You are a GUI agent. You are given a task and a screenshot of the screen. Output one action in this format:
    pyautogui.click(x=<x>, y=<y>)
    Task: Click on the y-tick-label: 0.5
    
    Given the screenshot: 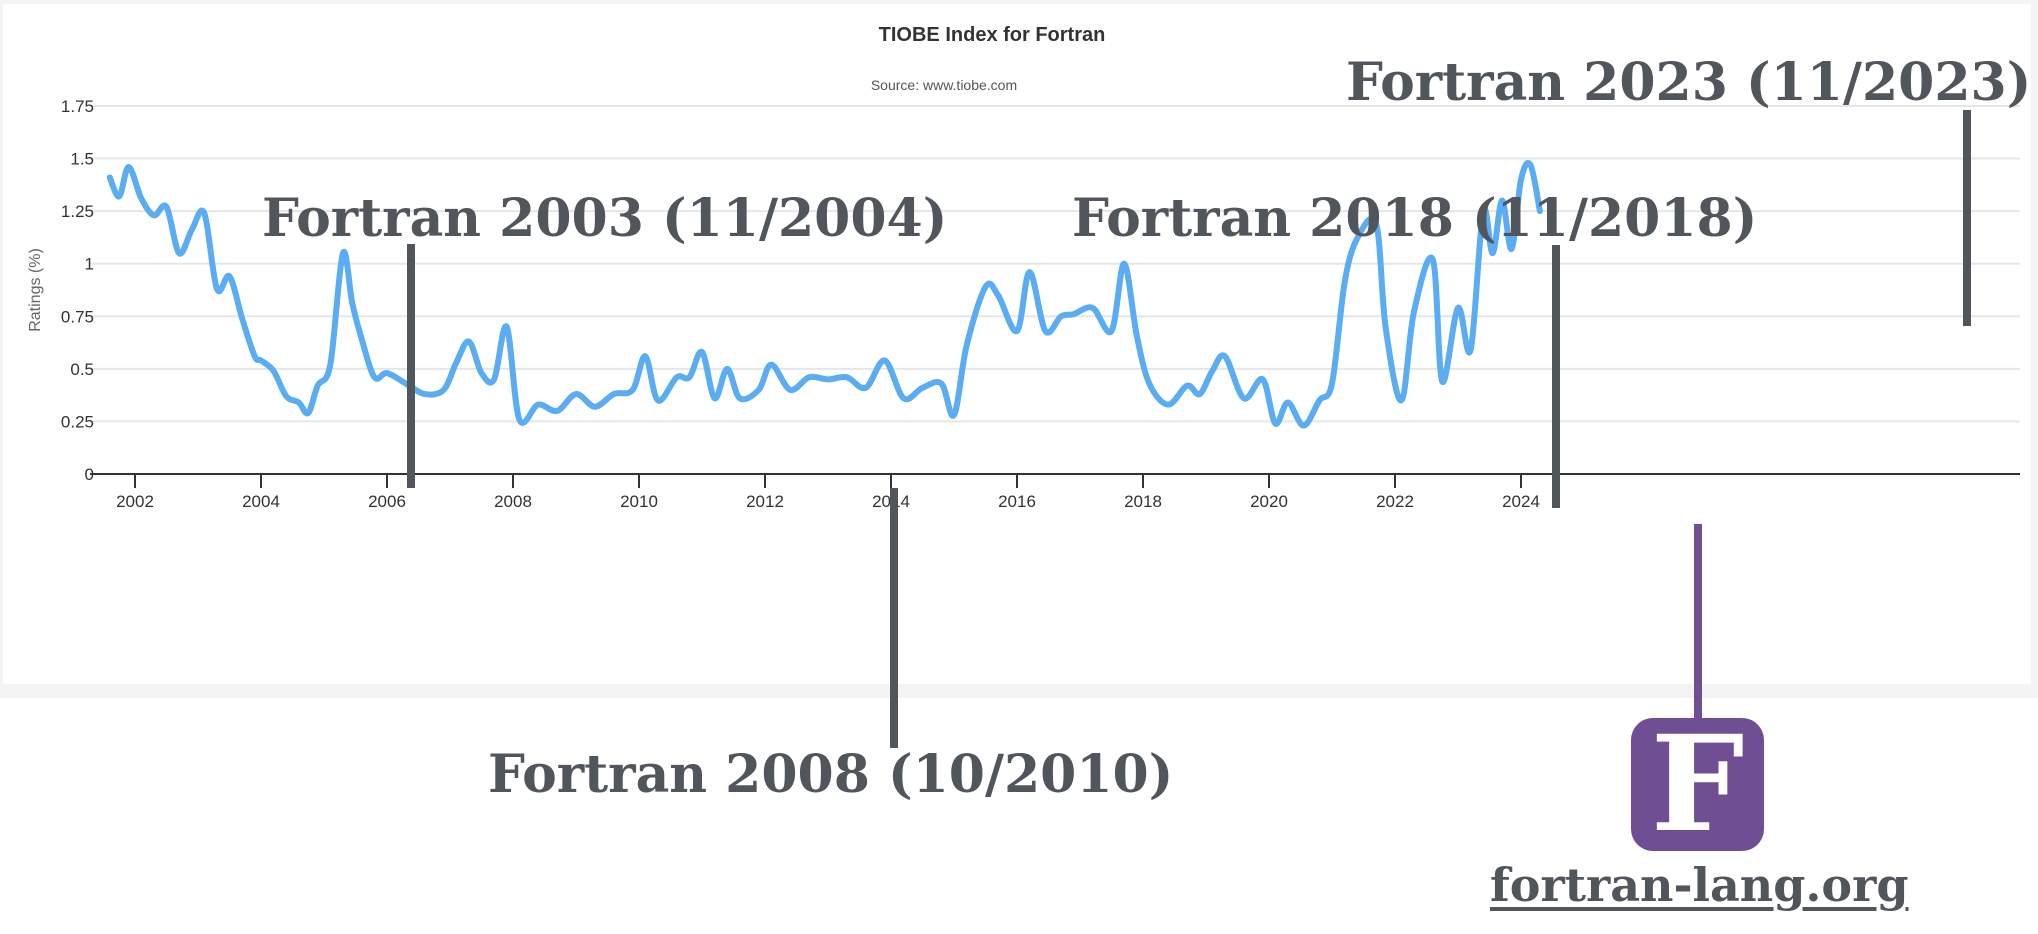 What is the action you would take?
    pyautogui.click(x=82, y=369)
    